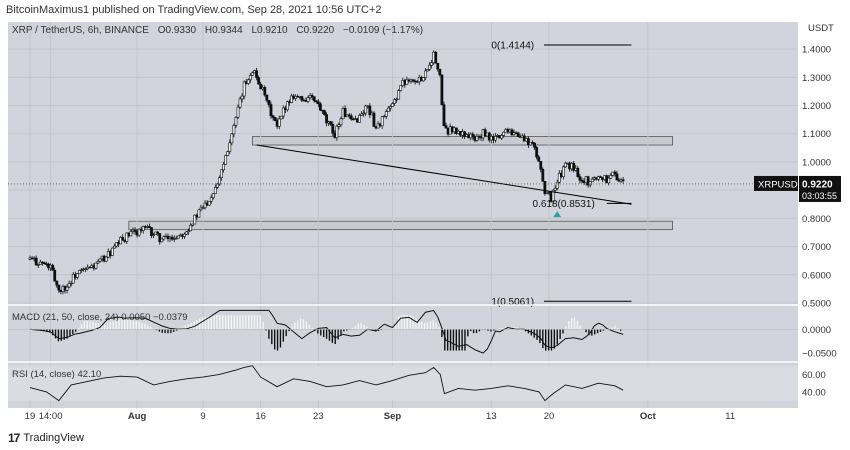 The width and height of the screenshot is (850, 450). I want to click on time-tick-label: 19, so click(30, 416).